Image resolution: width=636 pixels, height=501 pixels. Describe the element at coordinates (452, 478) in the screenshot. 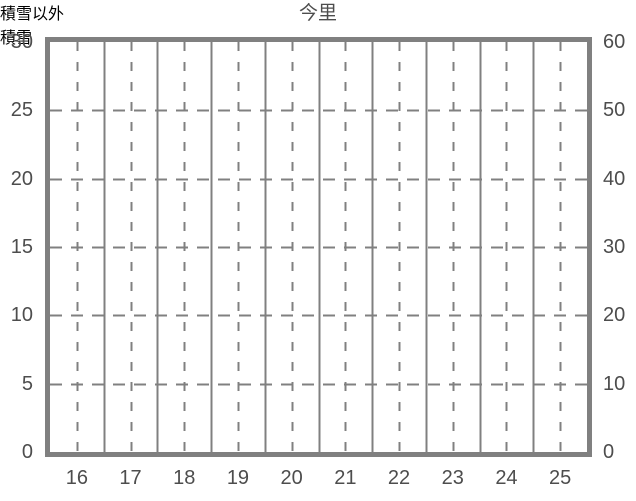

I see `x-axis-tick-label: 23` at that location.